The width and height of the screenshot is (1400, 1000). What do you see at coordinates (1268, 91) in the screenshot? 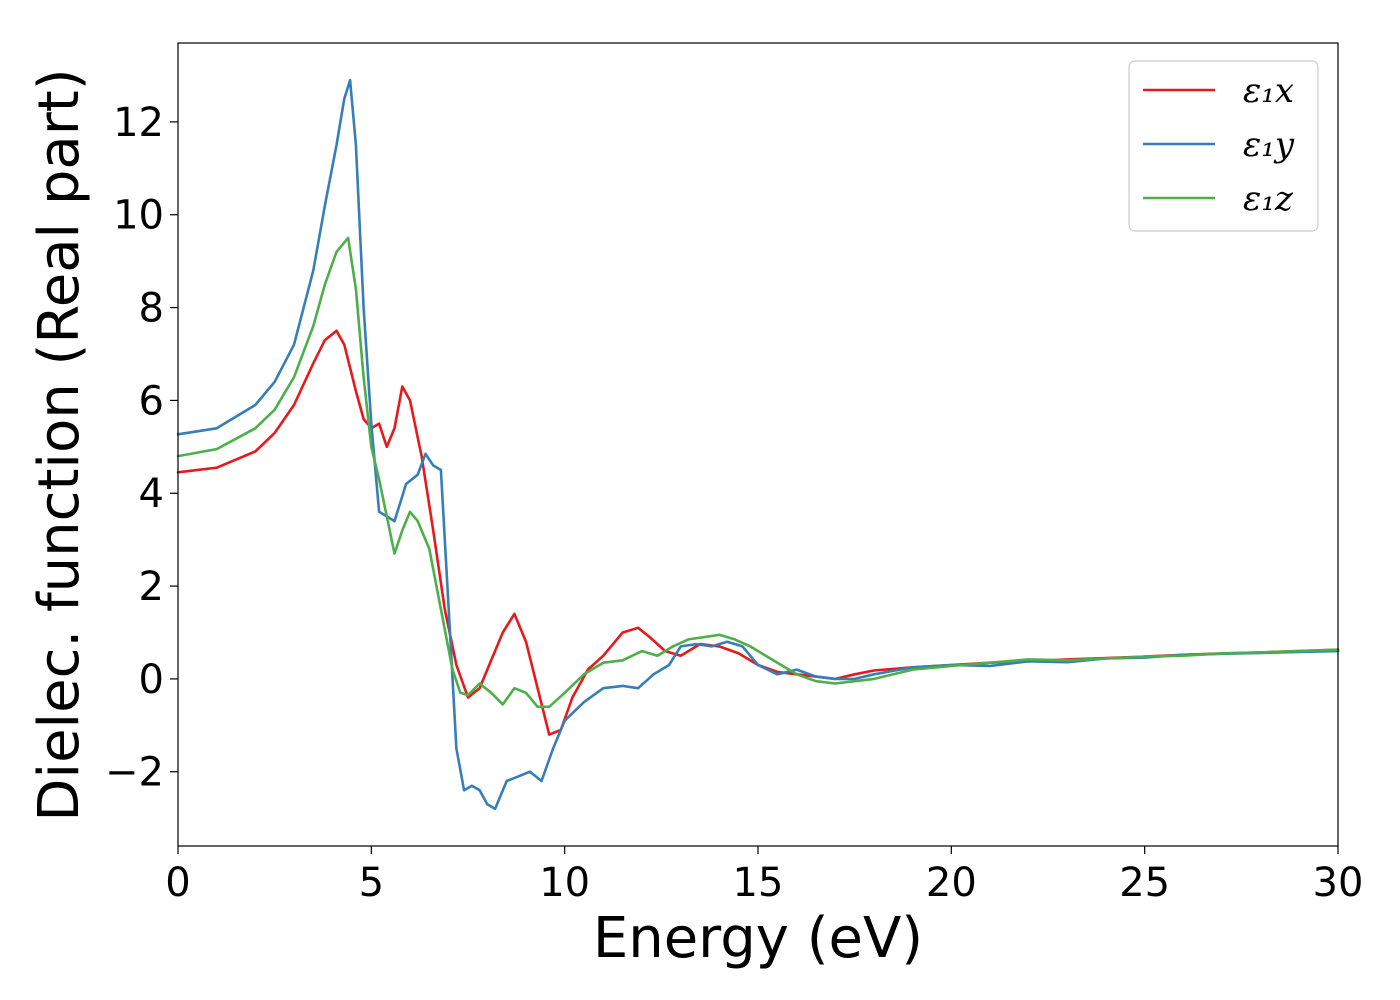
I see `legend-label-1: ε₁x` at bounding box center [1268, 91].